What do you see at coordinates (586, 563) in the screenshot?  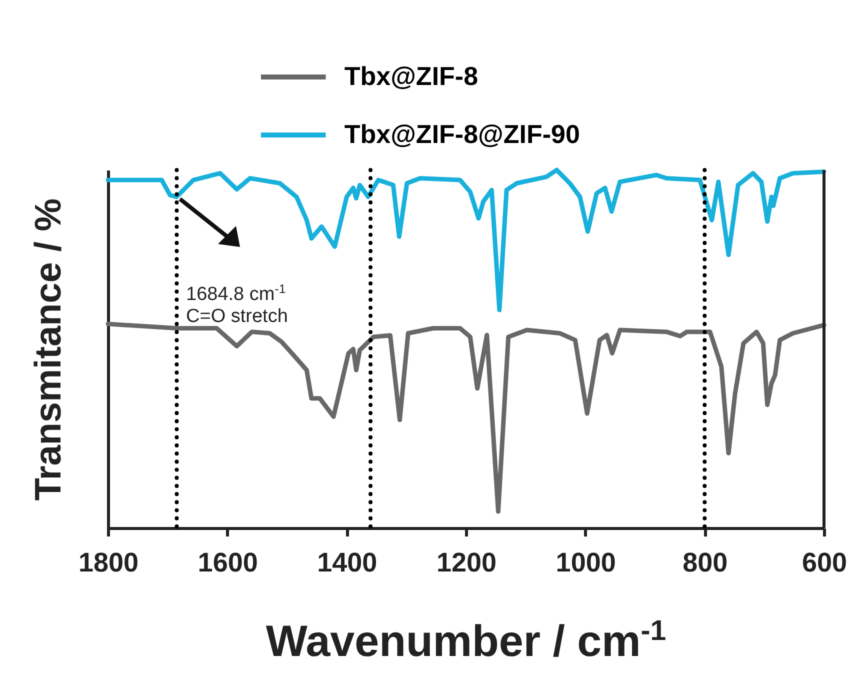 I see `x-tick-label: 1000` at bounding box center [586, 563].